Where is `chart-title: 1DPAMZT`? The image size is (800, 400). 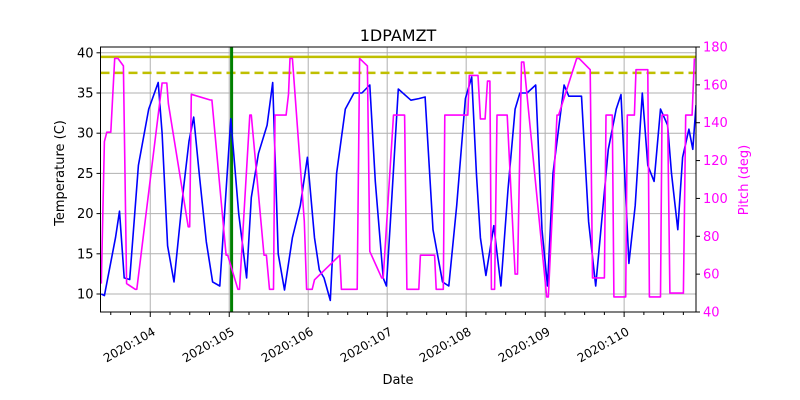 chart-title: 1DPAMZT is located at coordinates (398, 35).